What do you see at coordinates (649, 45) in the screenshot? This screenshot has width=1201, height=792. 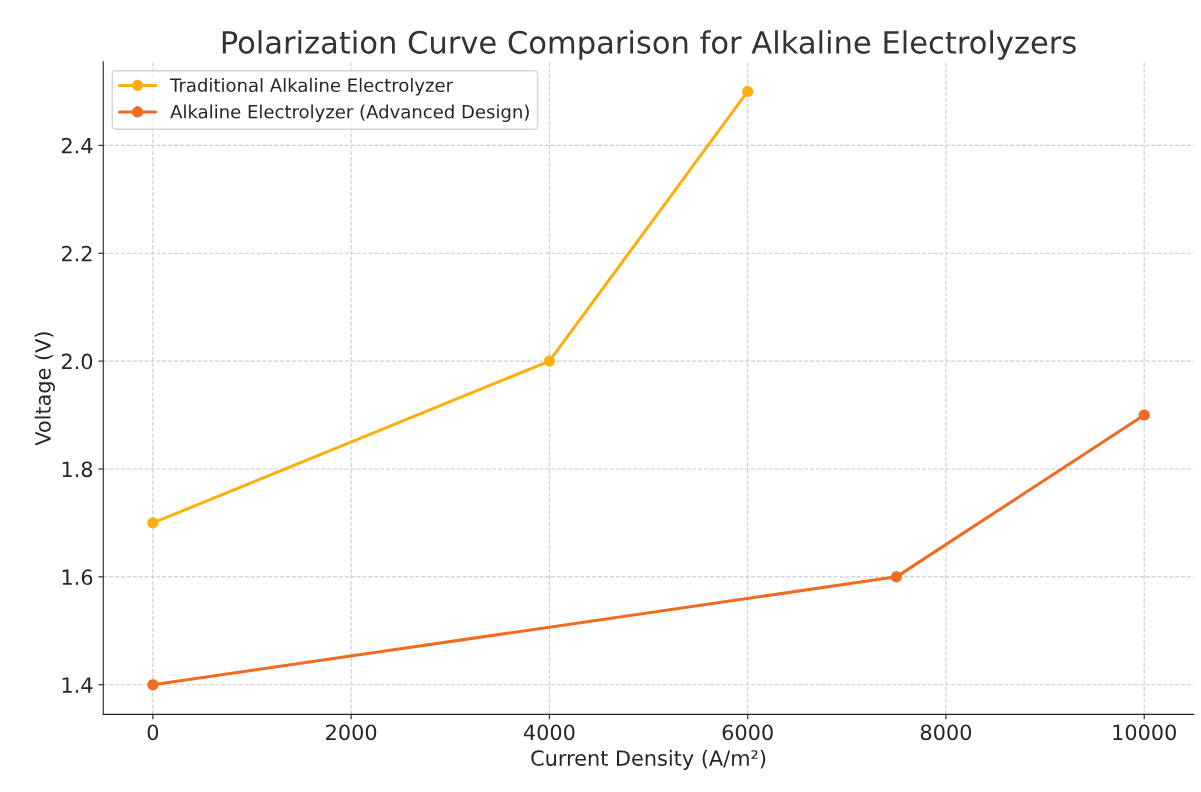 I see `chart-title: Polarization Curve Comparison for Alkaline Electrolyzers` at bounding box center [649, 45].